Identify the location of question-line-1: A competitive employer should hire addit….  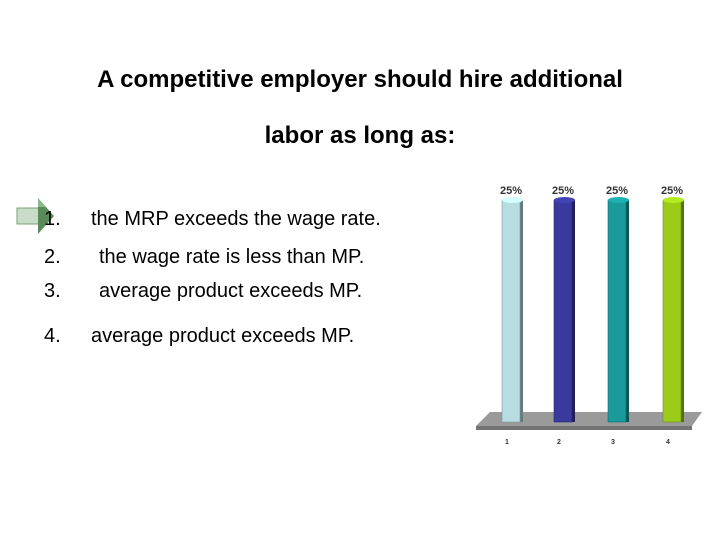
(360, 79).